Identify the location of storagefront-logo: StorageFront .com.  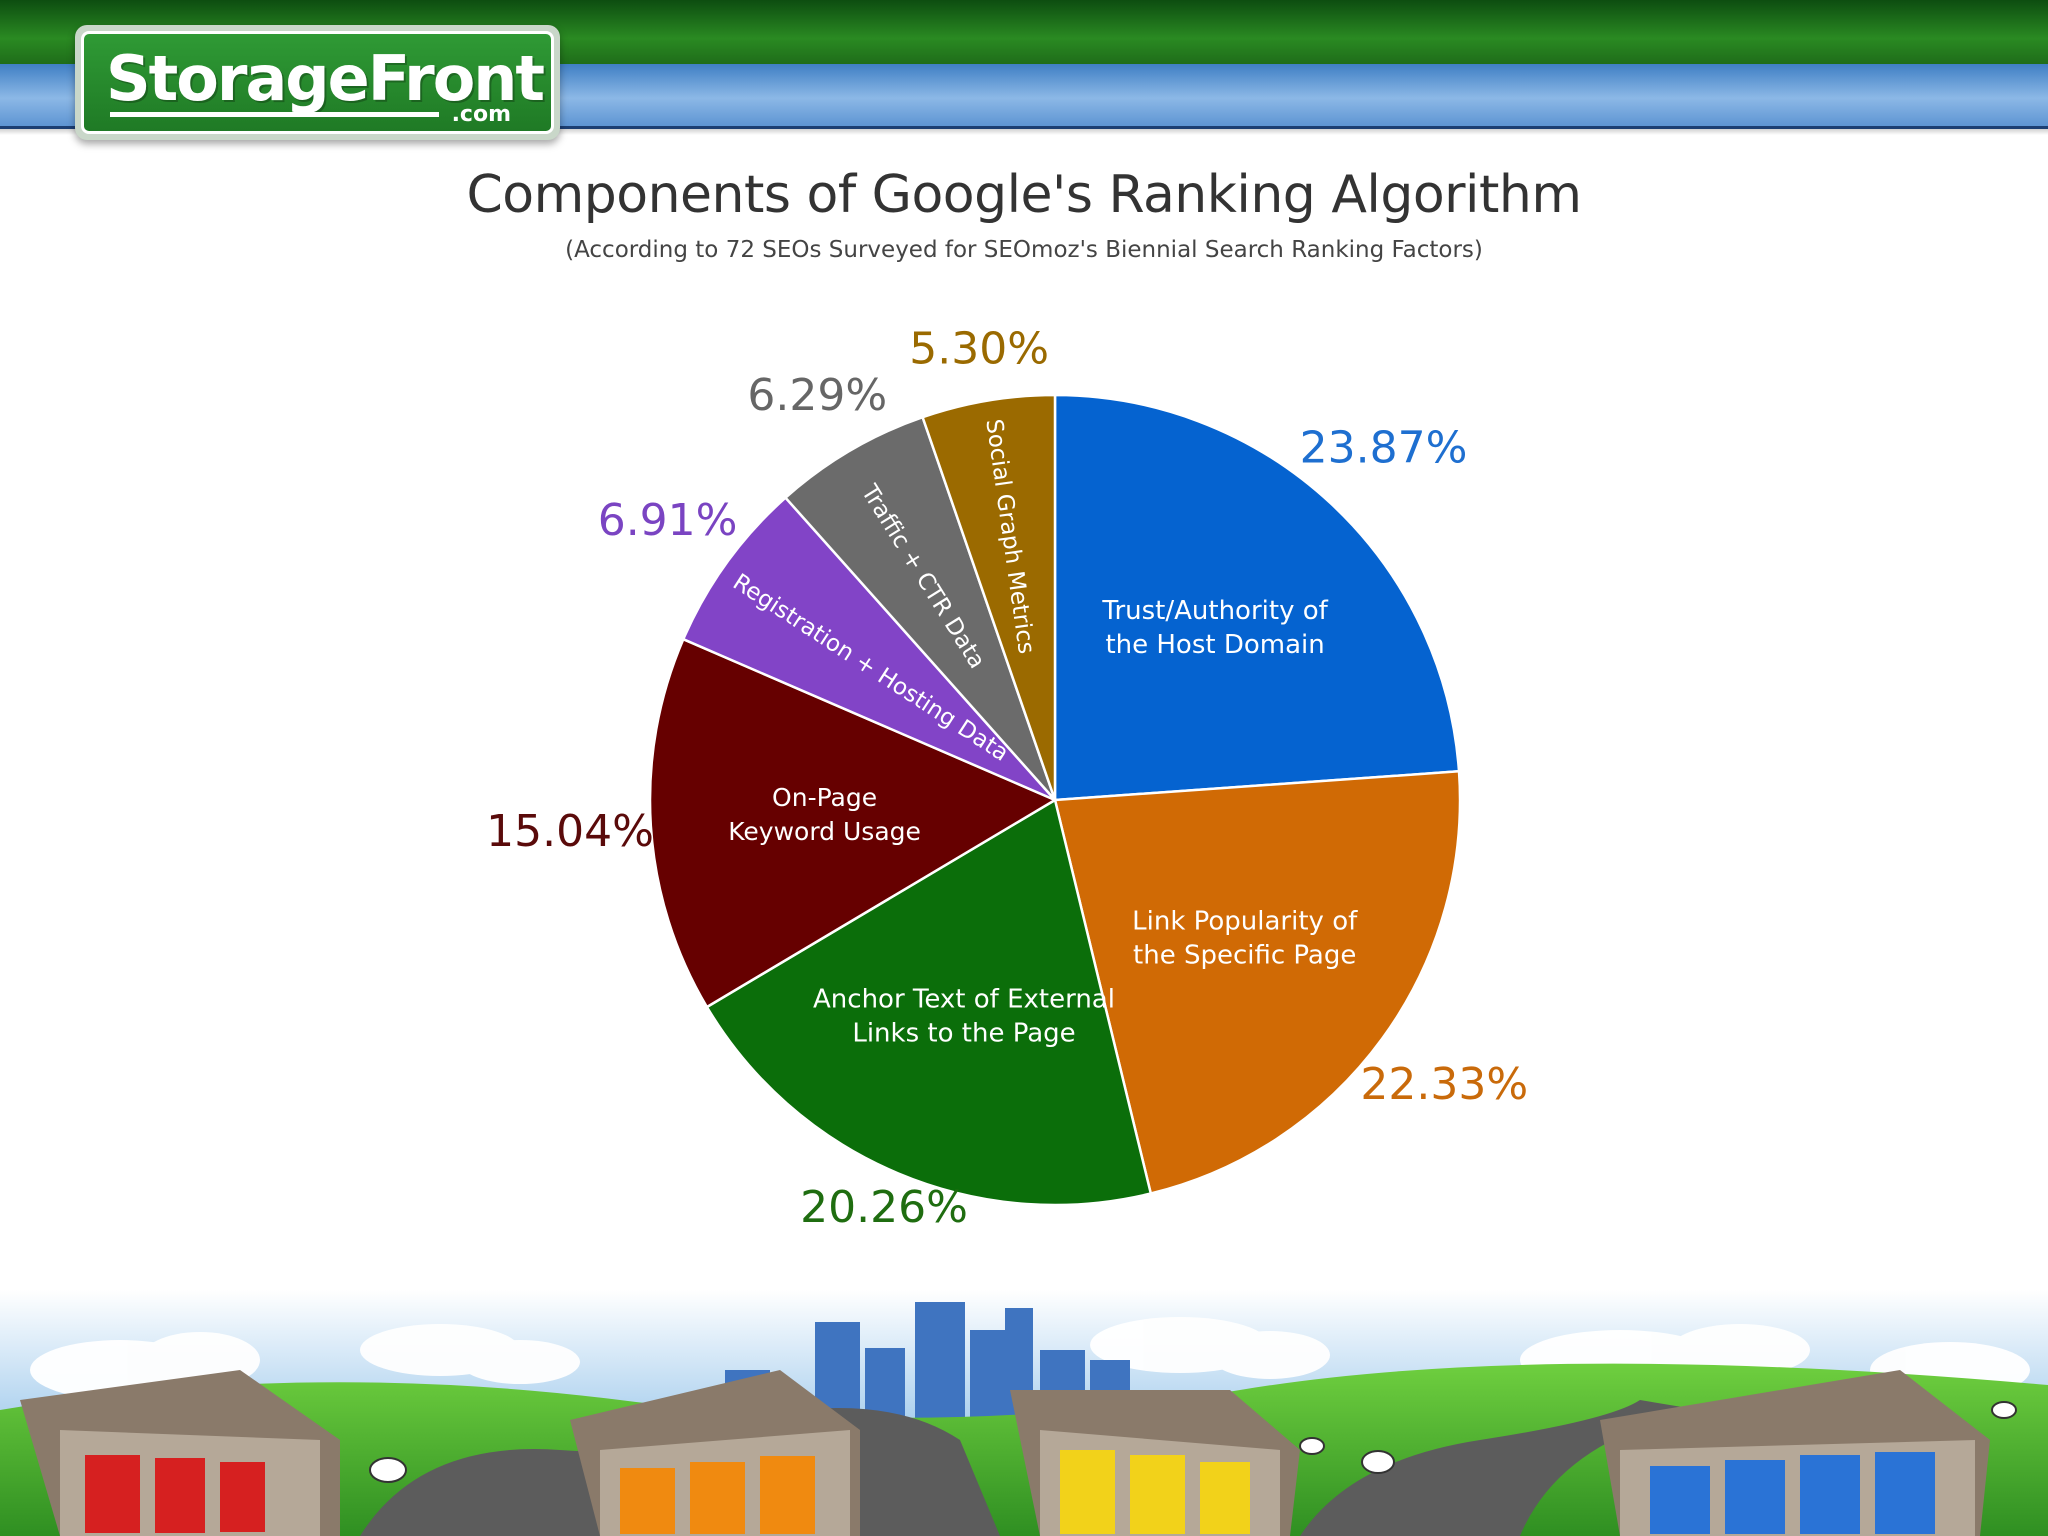
(317, 82).